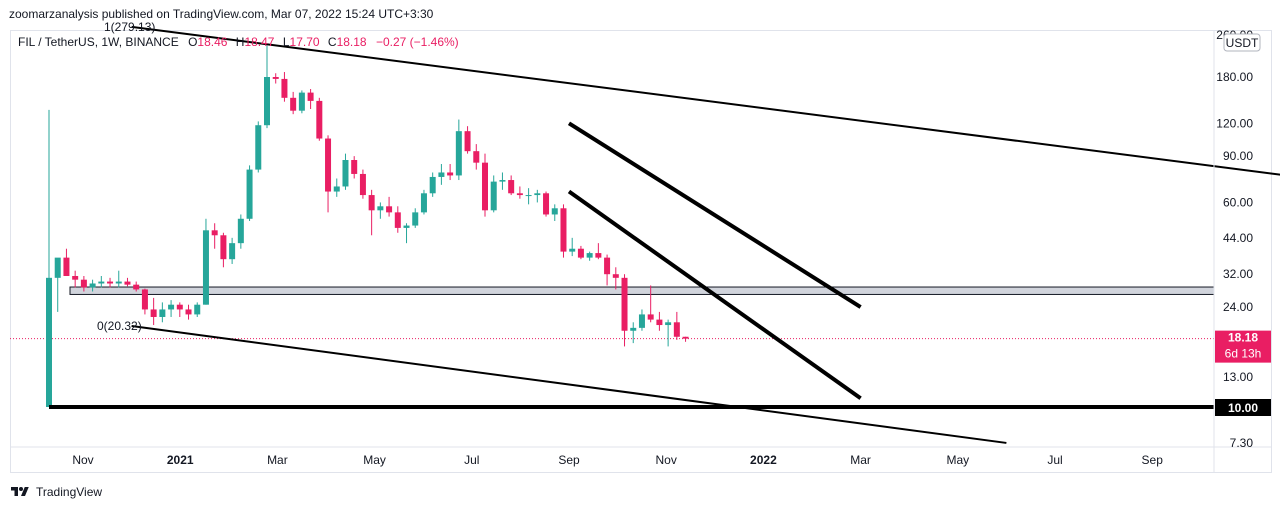 The height and width of the screenshot is (509, 1280). Describe the element at coordinates (69, 492) in the screenshot. I see `tradingview-wordmark: TradingView` at that location.